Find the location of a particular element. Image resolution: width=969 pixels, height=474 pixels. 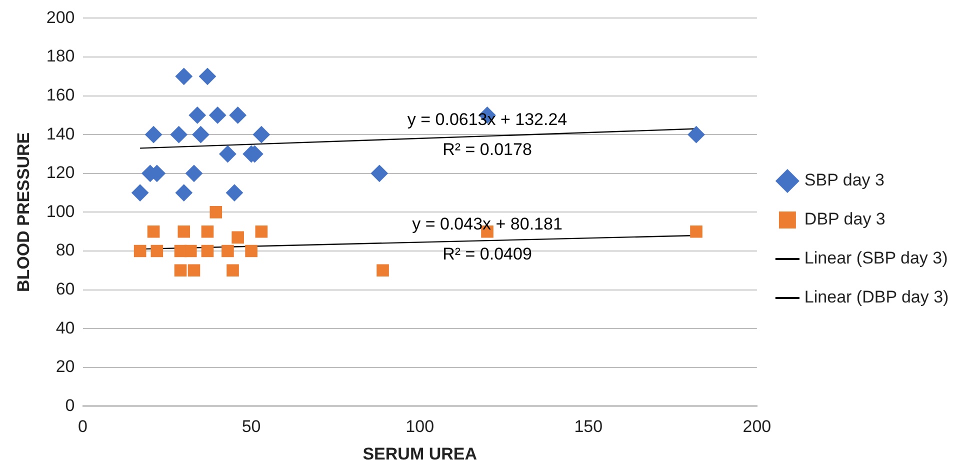

y-tick-label: 0 is located at coordinates (70, 405).